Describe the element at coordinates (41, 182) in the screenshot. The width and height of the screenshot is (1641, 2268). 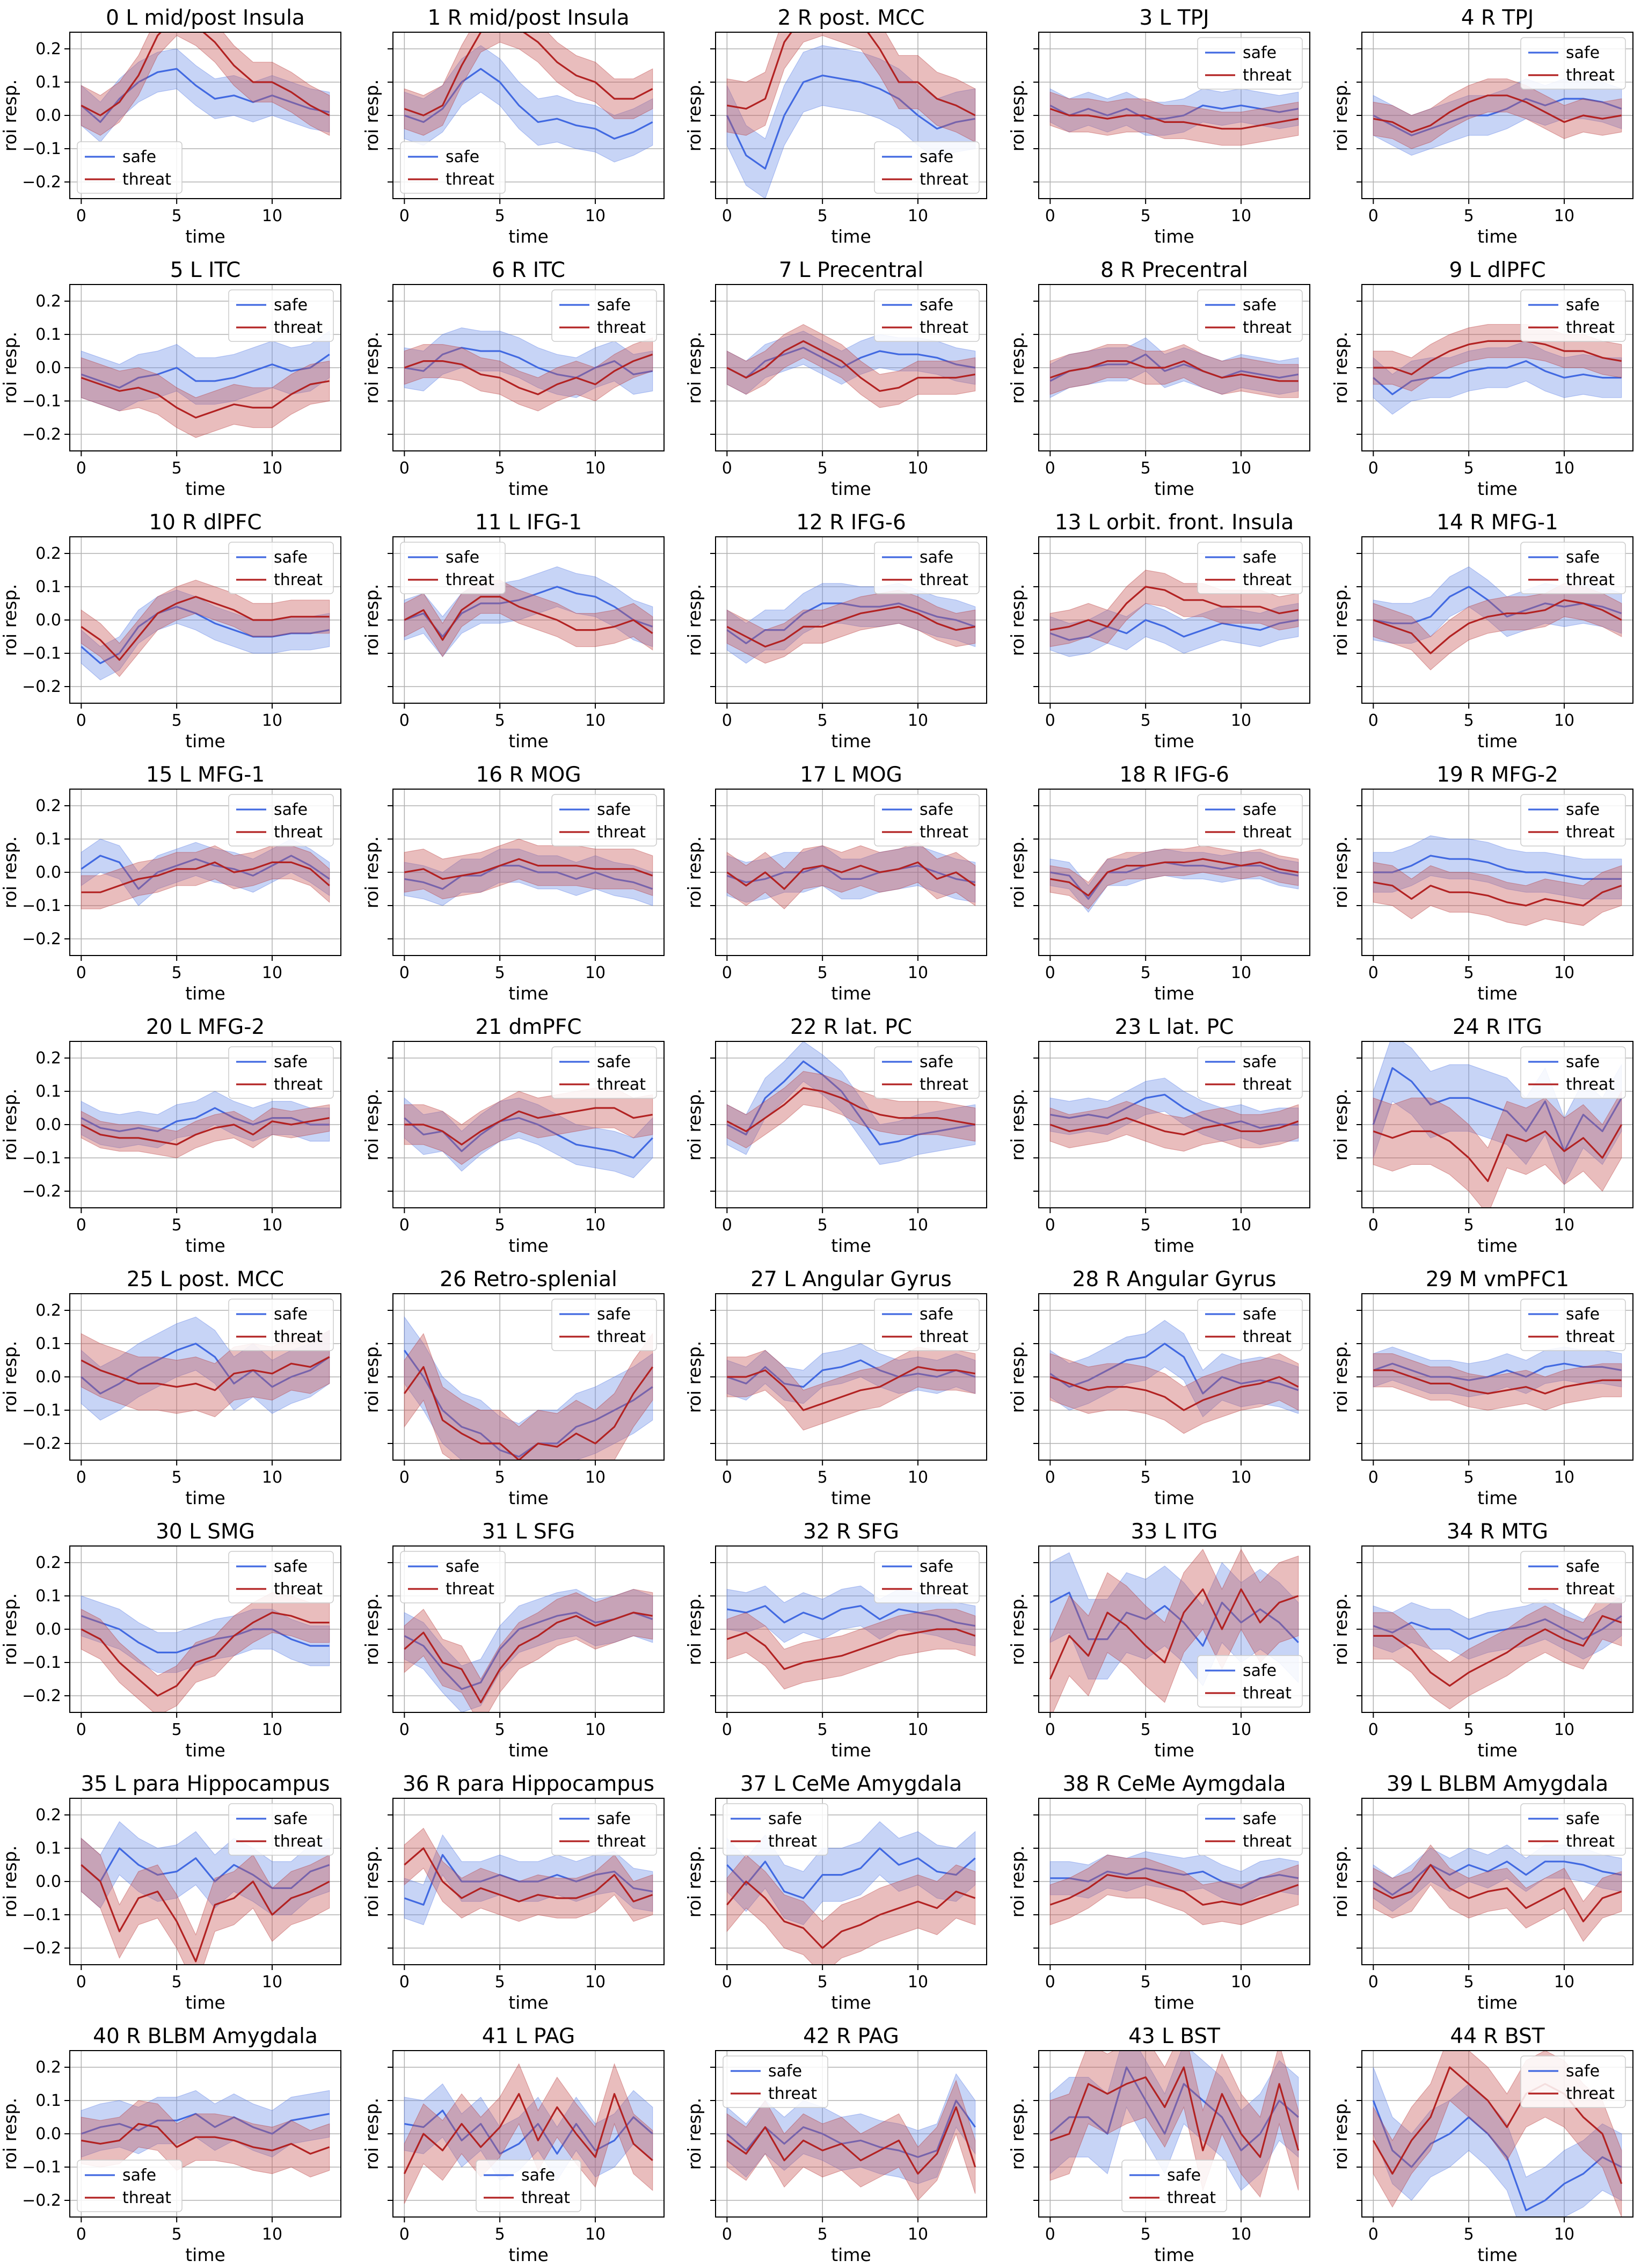
I see `y-tick-label: −0.2` at that location.